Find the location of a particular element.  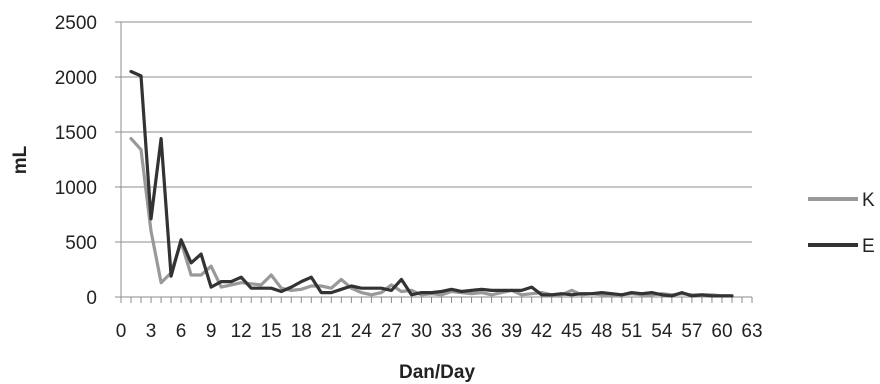

x-tick-label: 33 is located at coordinates (451, 331).